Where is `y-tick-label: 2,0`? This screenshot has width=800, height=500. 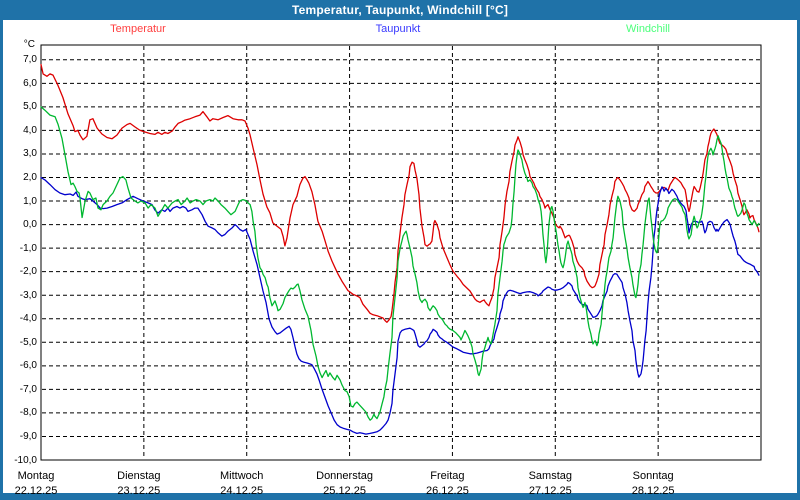 y-tick-label: 2,0 is located at coordinates (30, 177).